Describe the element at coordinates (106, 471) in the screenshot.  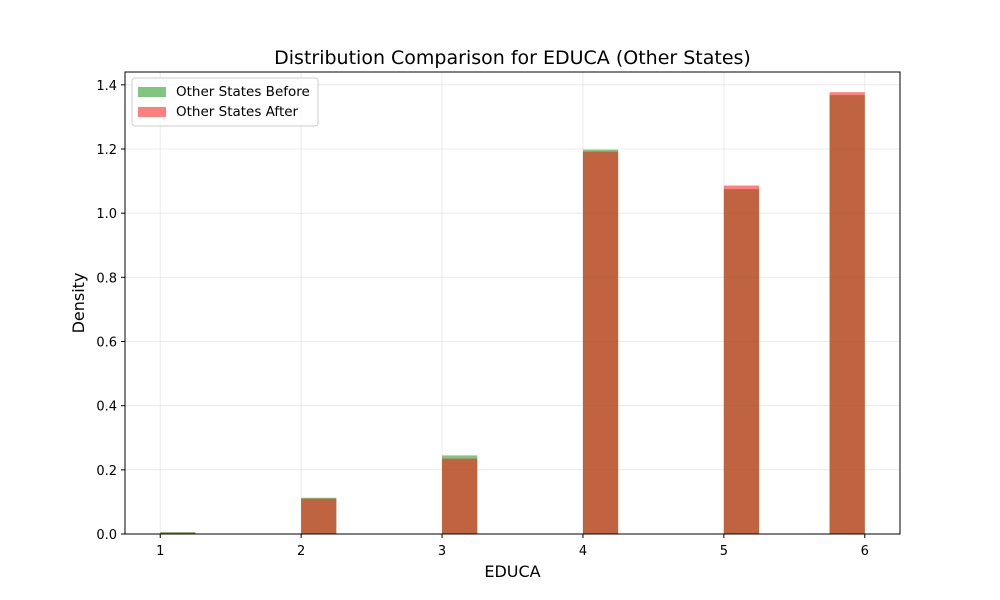
I see `y-tick-label: 0.2` at that location.